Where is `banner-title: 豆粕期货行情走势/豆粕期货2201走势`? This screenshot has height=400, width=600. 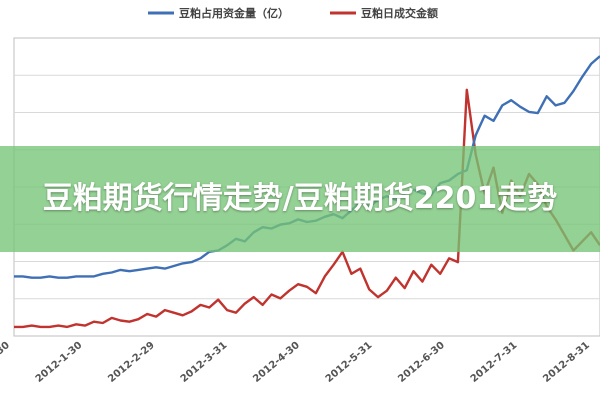
banner-title: 豆粕期货行情走势/豆粕期货2201走势 is located at coordinates (300, 198).